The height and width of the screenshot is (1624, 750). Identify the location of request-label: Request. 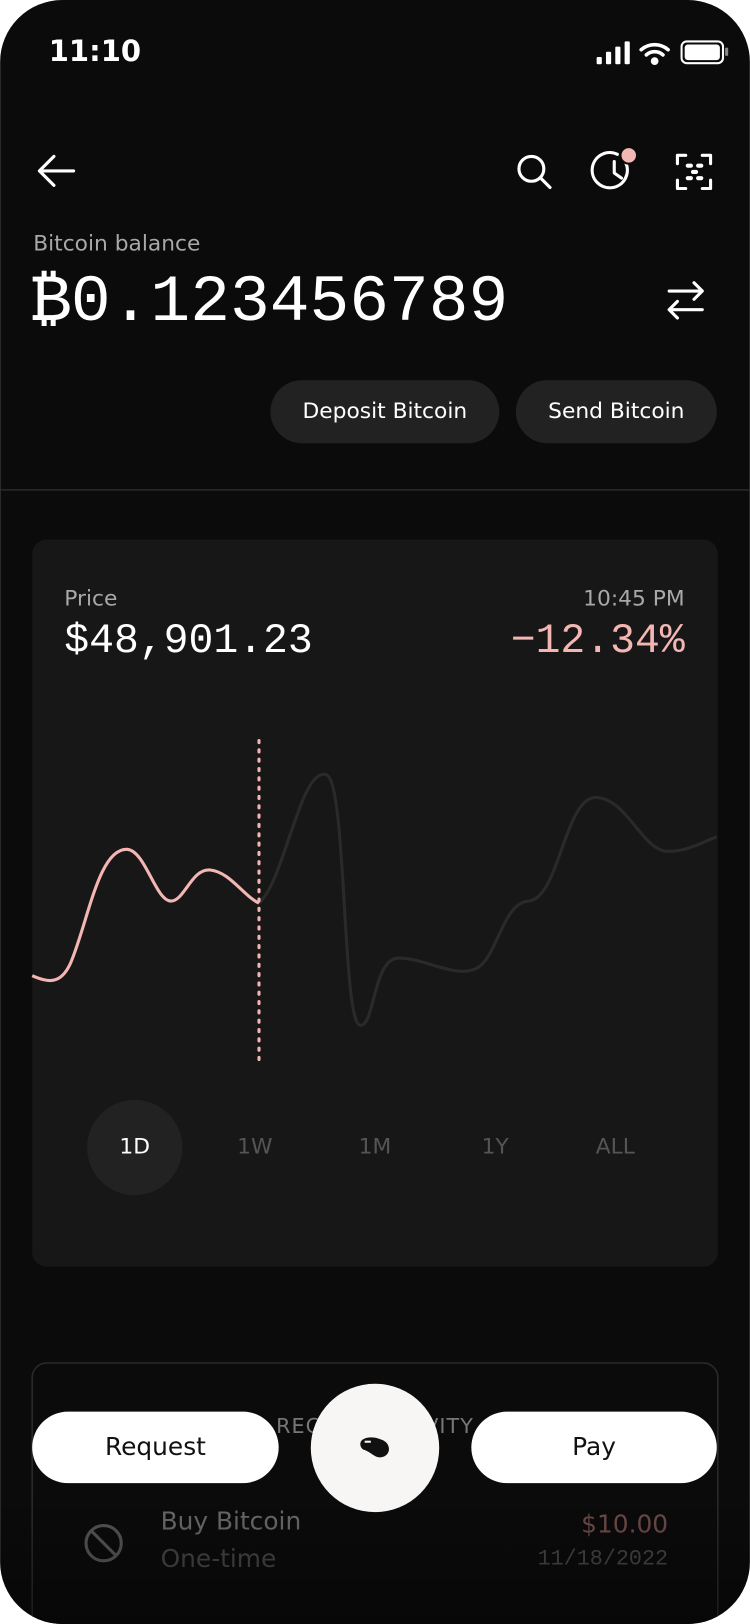
(155, 1446).